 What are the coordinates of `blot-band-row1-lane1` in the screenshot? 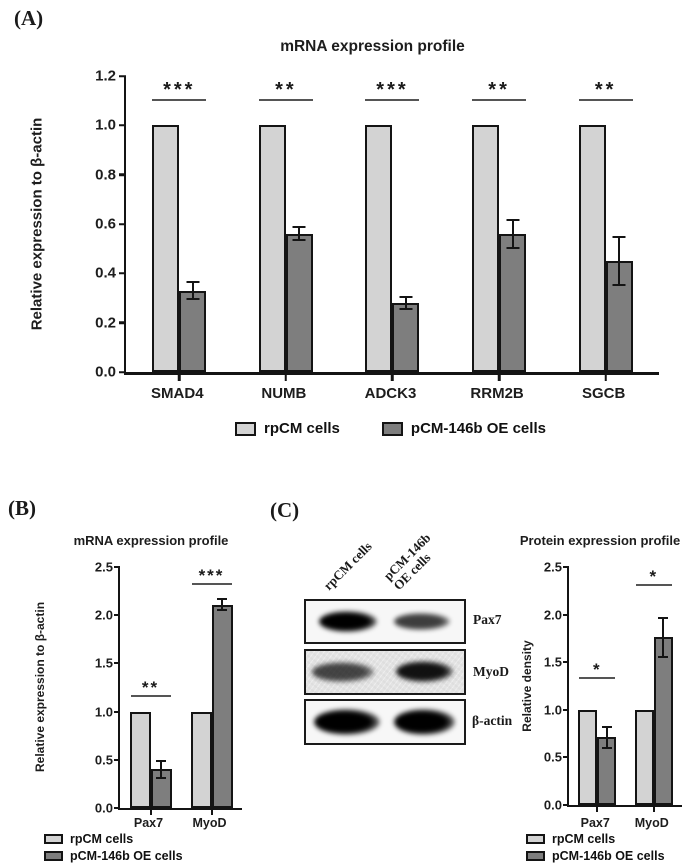 It's located at (424, 672).